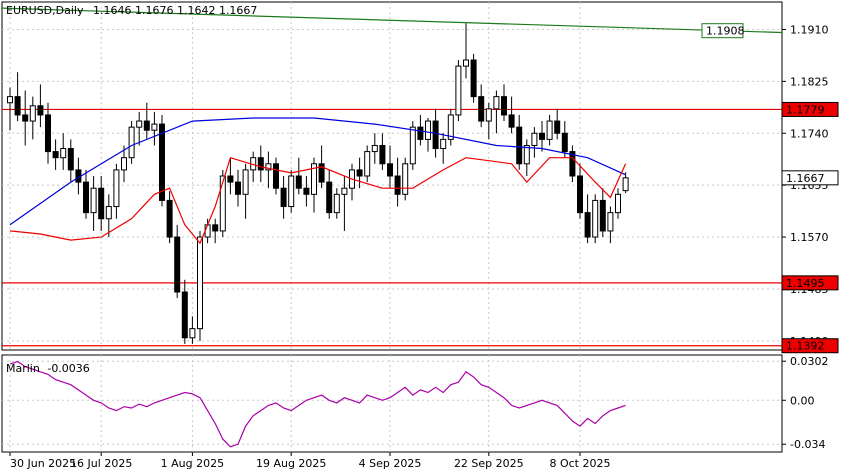 The image size is (841, 474). I want to click on x-tick-label: 8 Oct 2025, so click(579, 463).